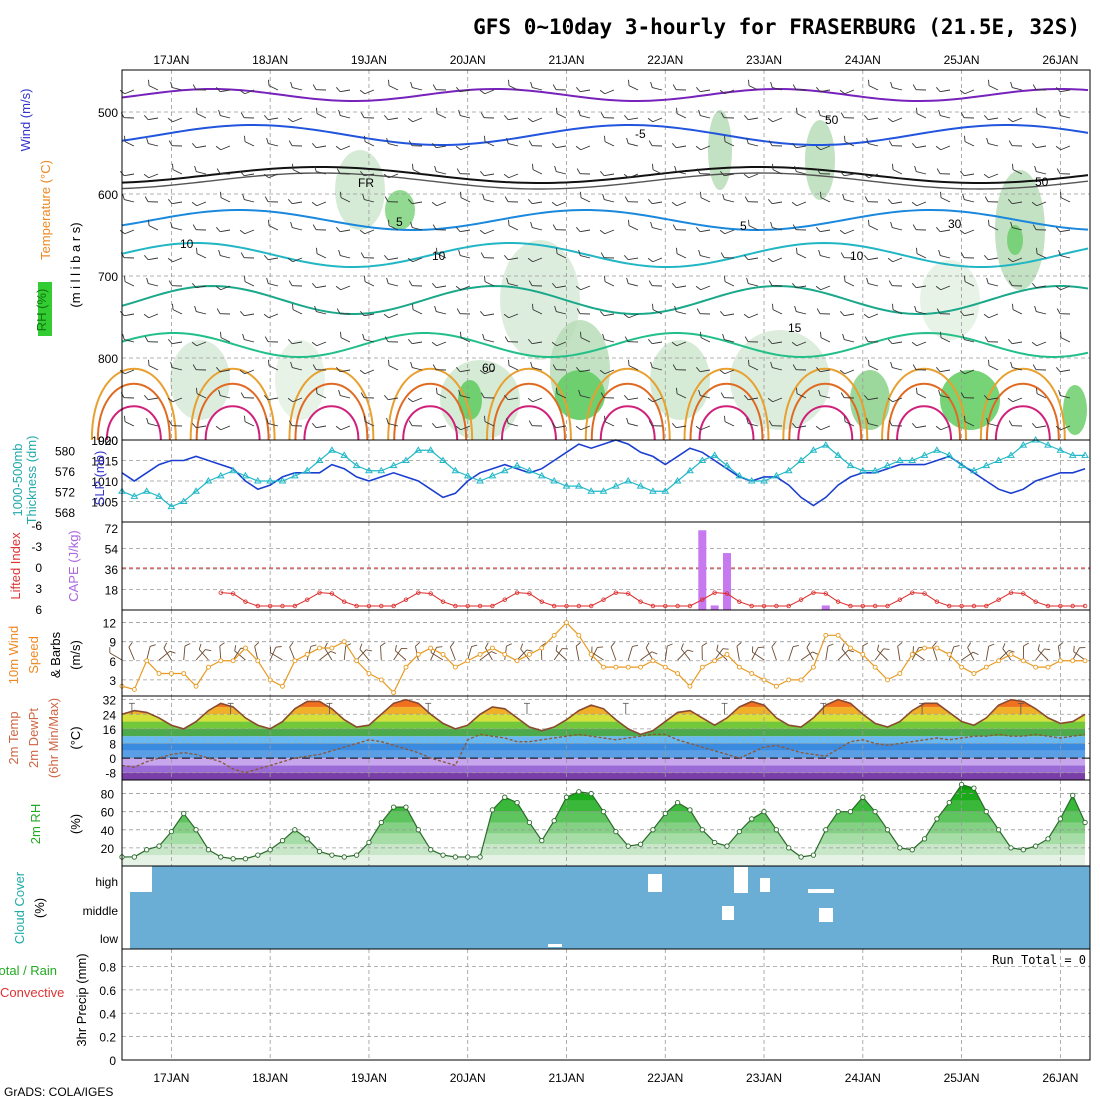 The height and width of the screenshot is (1100, 1100). Describe the element at coordinates (17, 480) in the screenshot. I see `thickness-axis-label: 1000-500mb` at that location.